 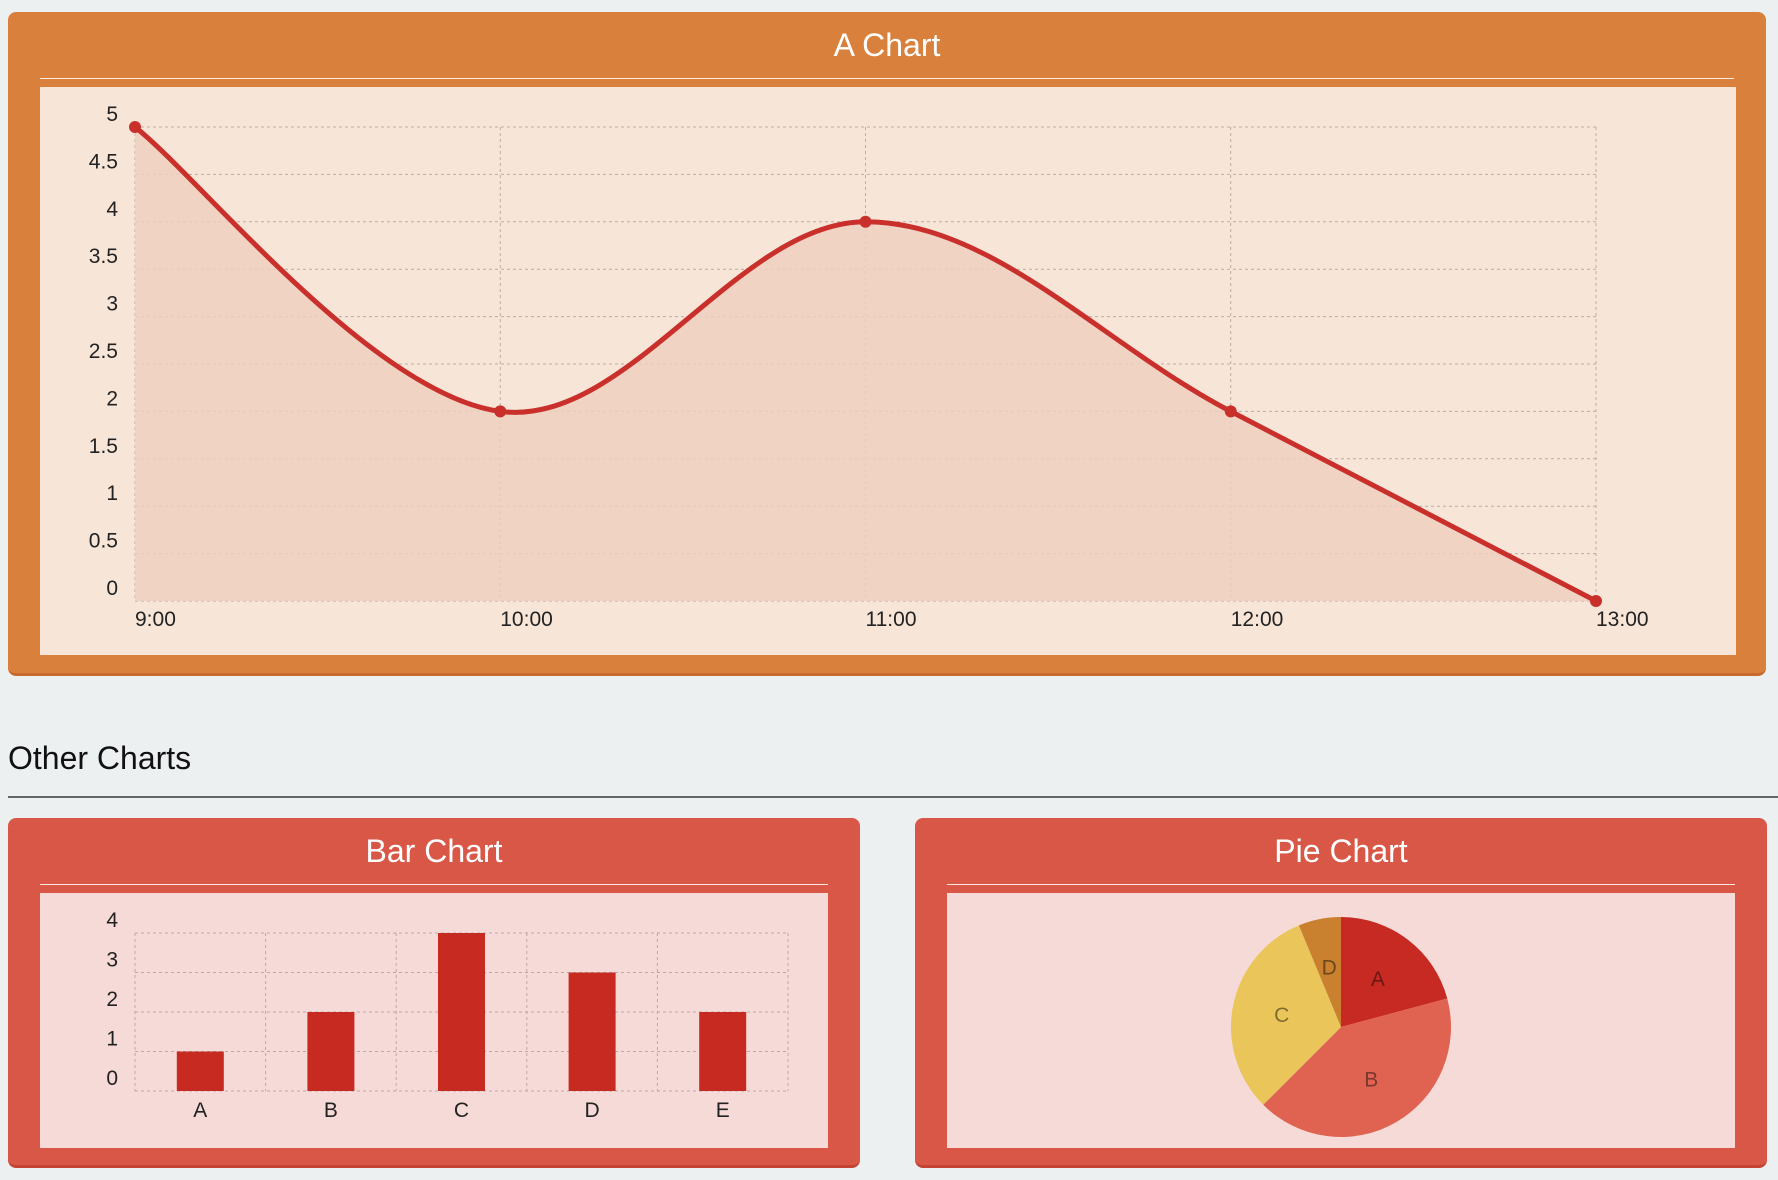 I want to click on section-divider, so click(x=893, y=797).